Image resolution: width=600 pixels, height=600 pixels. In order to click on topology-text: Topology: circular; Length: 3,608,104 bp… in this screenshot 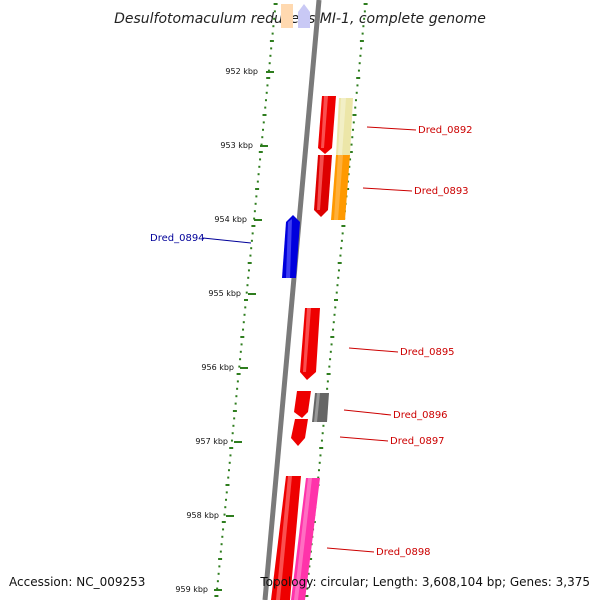, I will do `click(424, 582)`.